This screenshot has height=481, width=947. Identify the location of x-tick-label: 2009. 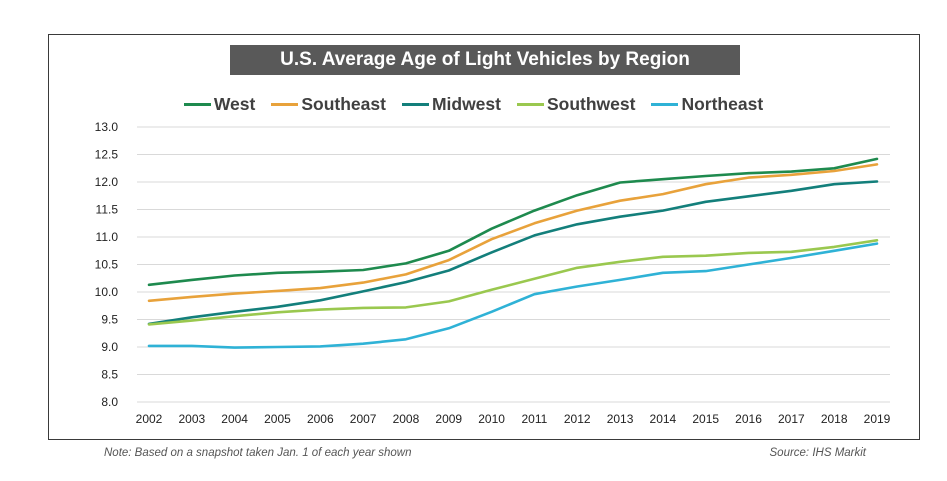
(448, 419).